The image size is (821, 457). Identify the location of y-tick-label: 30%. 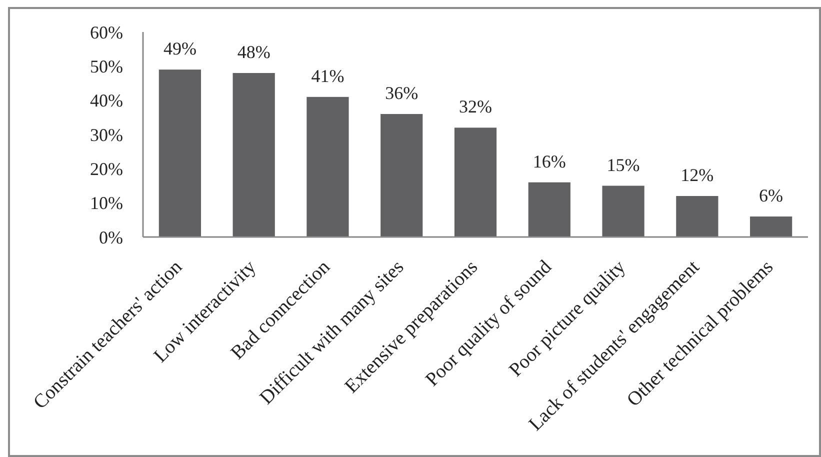
(106, 134).